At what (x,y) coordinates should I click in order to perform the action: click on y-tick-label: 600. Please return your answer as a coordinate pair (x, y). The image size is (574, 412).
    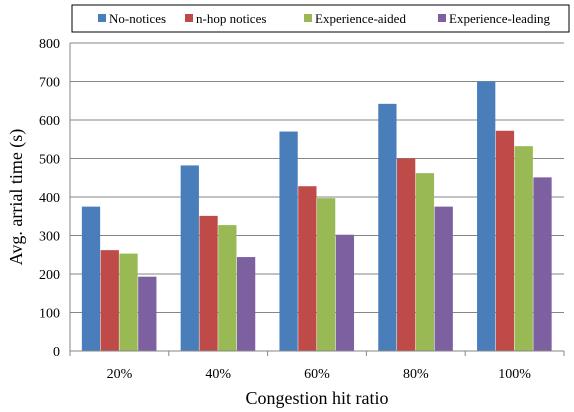
    Looking at the image, I should click on (49, 121).